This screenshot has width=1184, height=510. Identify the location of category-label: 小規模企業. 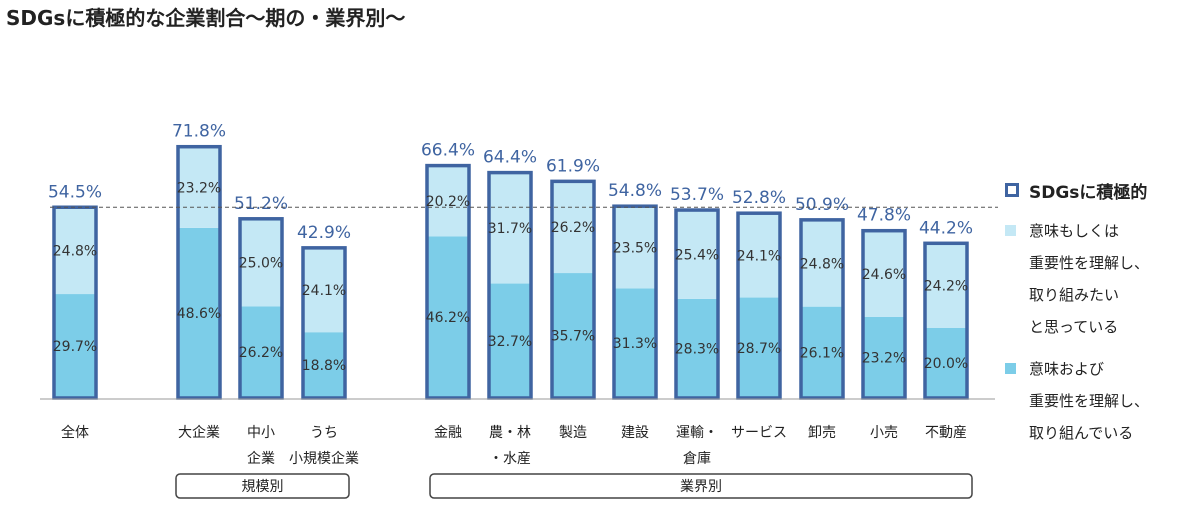
(324, 458).